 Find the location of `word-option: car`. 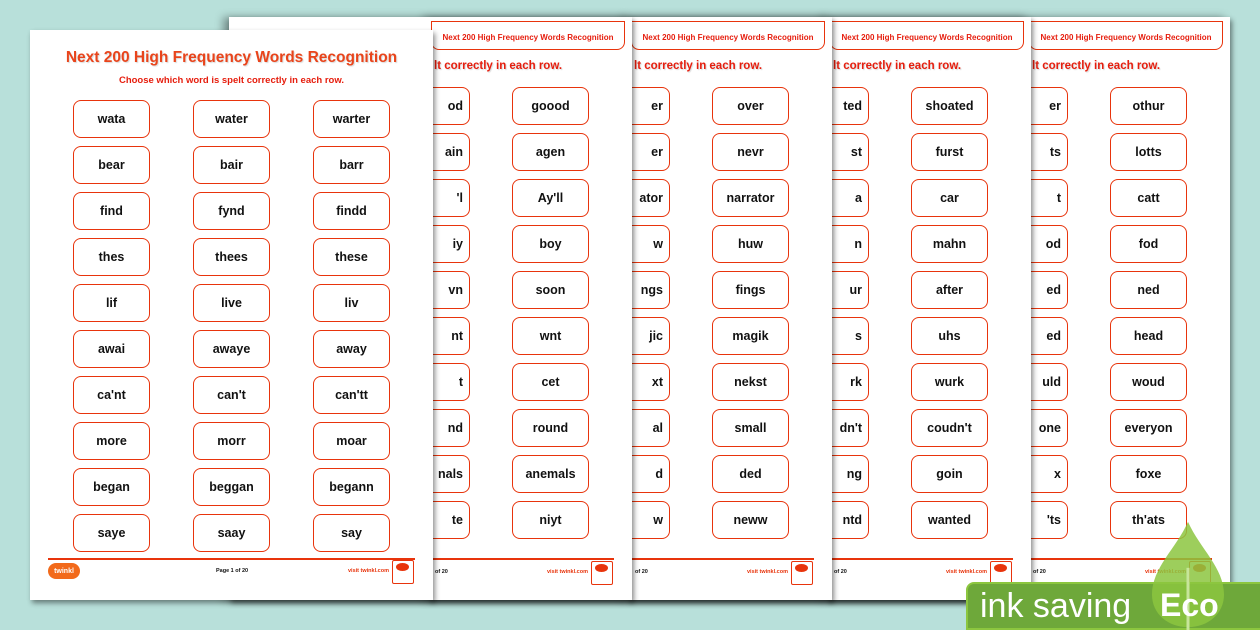

word-option: car is located at coordinates (949, 198).